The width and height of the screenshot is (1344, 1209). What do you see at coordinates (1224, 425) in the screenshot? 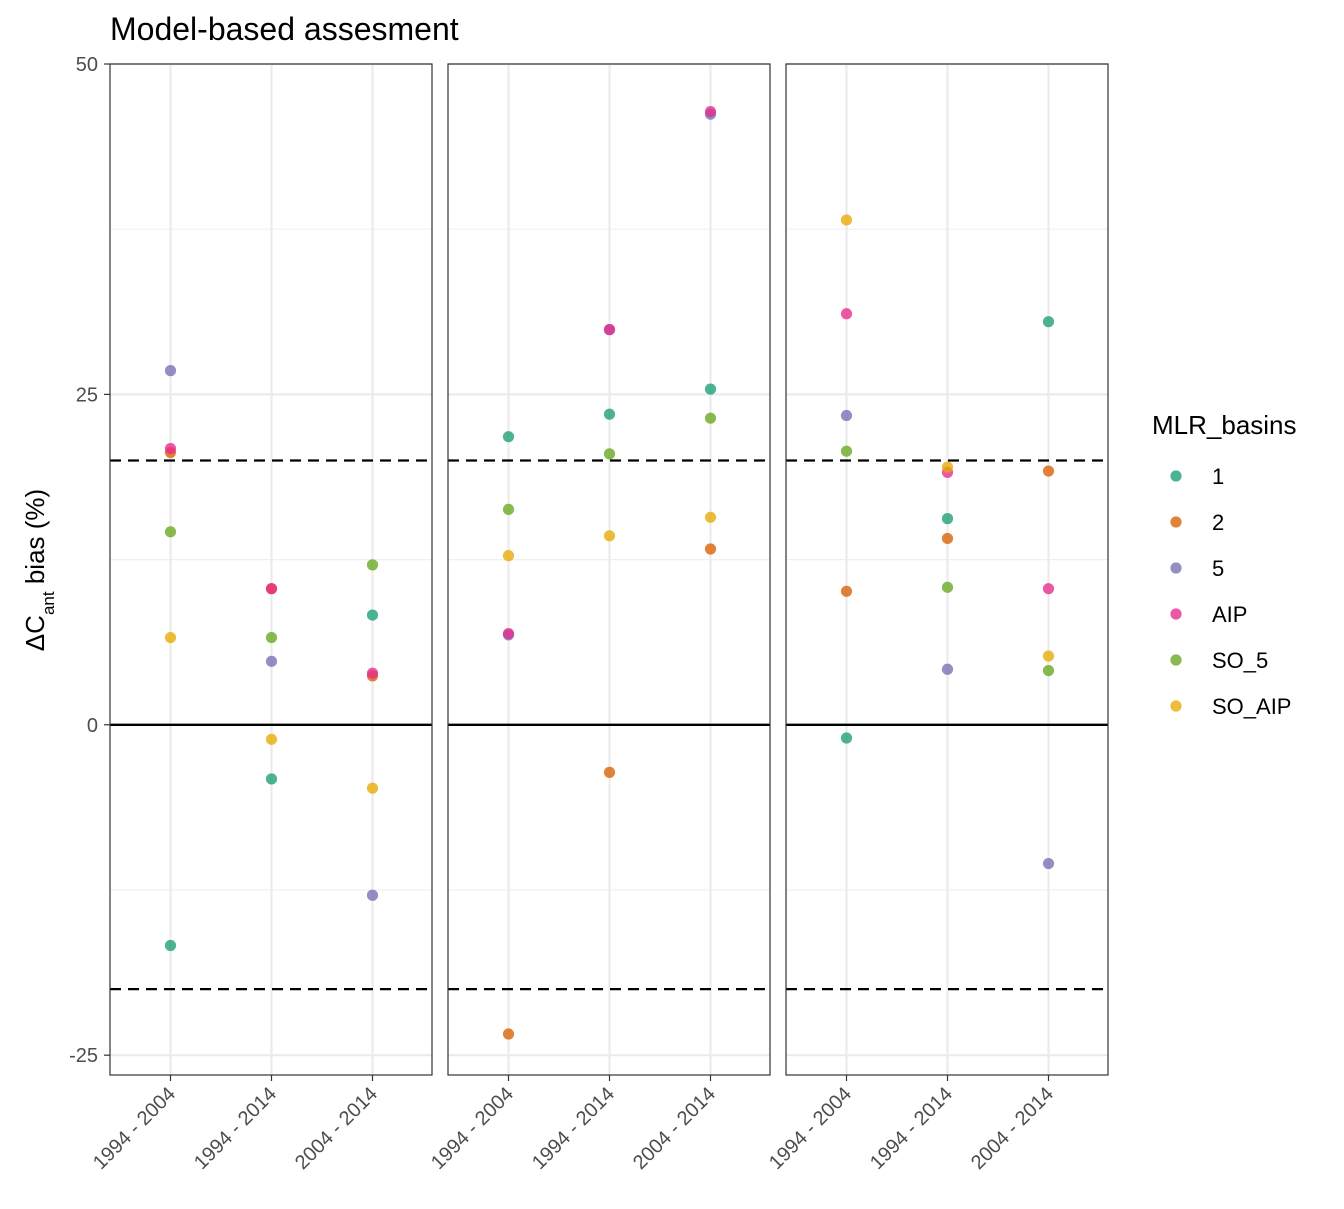
I see `legend-title: MLR_basins` at bounding box center [1224, 425].